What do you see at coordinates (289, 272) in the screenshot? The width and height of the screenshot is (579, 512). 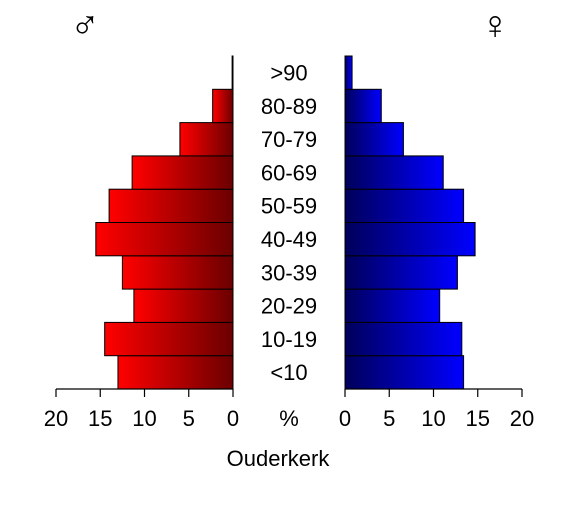 I see `category-label: 30-39` at bounding box center [289, 272].